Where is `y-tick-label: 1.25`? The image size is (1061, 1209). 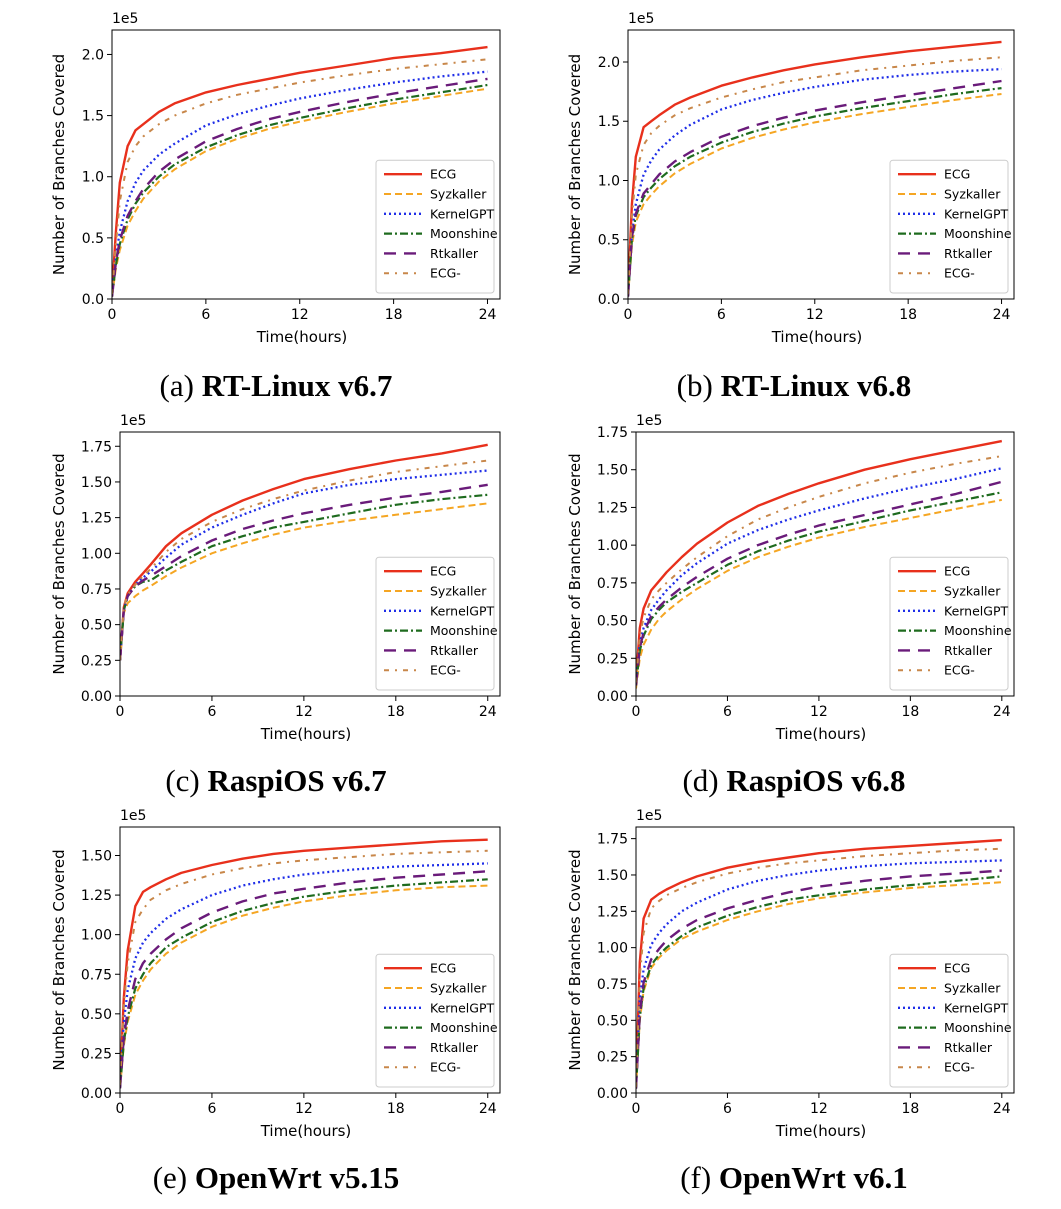 y-tick-label: 1.25 is located at coordinates (612, 508).